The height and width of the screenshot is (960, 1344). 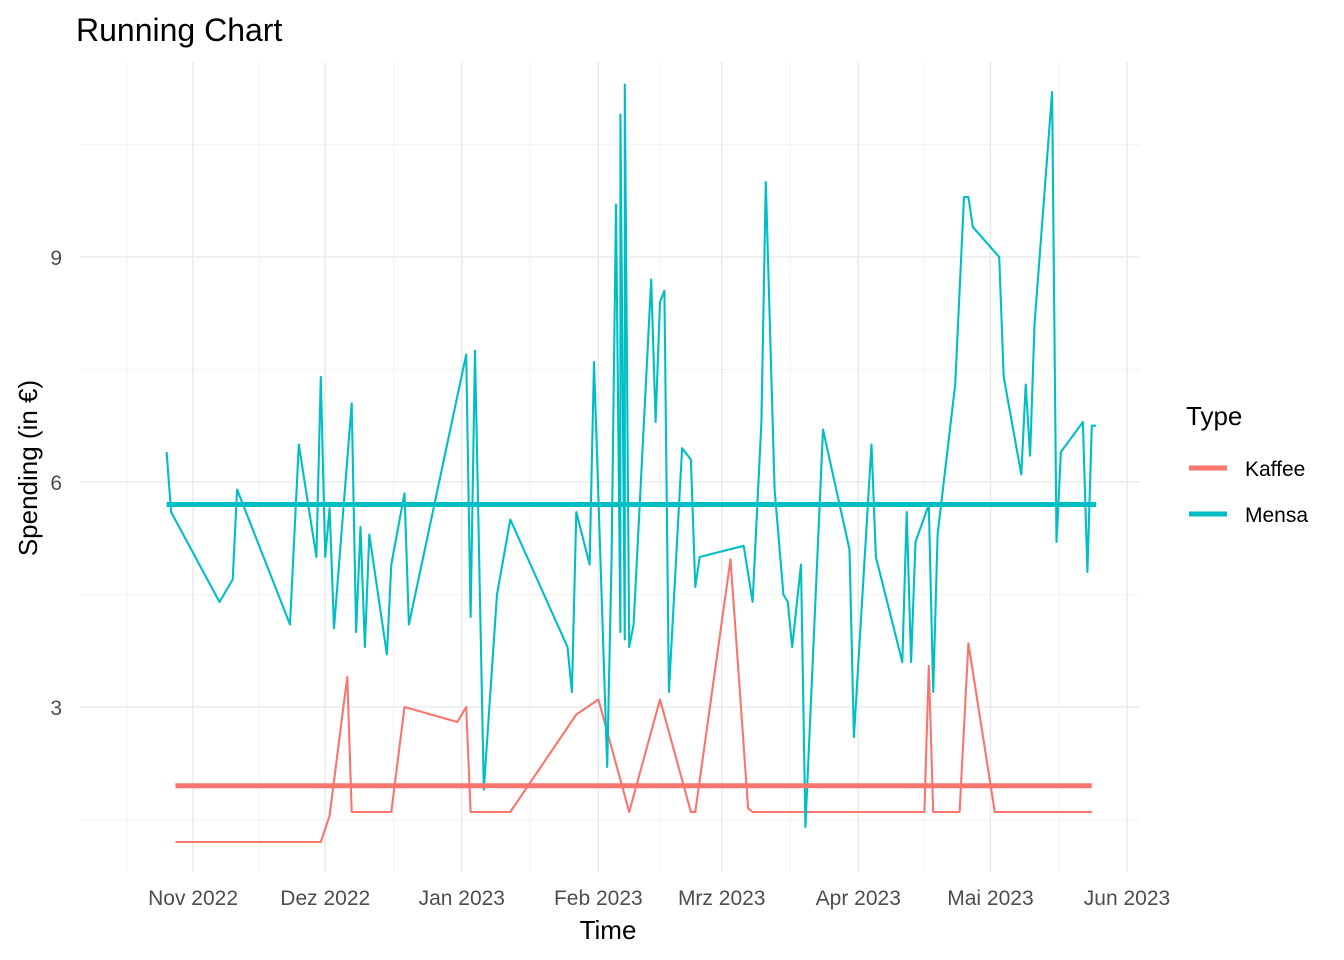 What do you see at coordinates (722, 898) in the screenshot?
I see `x-tick-label: Mrz 2023` at bounding box center [722, 898].